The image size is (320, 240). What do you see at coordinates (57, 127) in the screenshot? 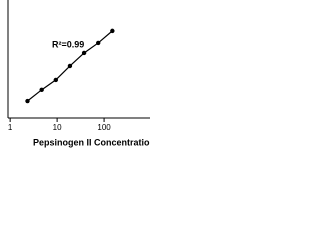
I see `x-tick-label: 10` at bounding box center [57, 127].